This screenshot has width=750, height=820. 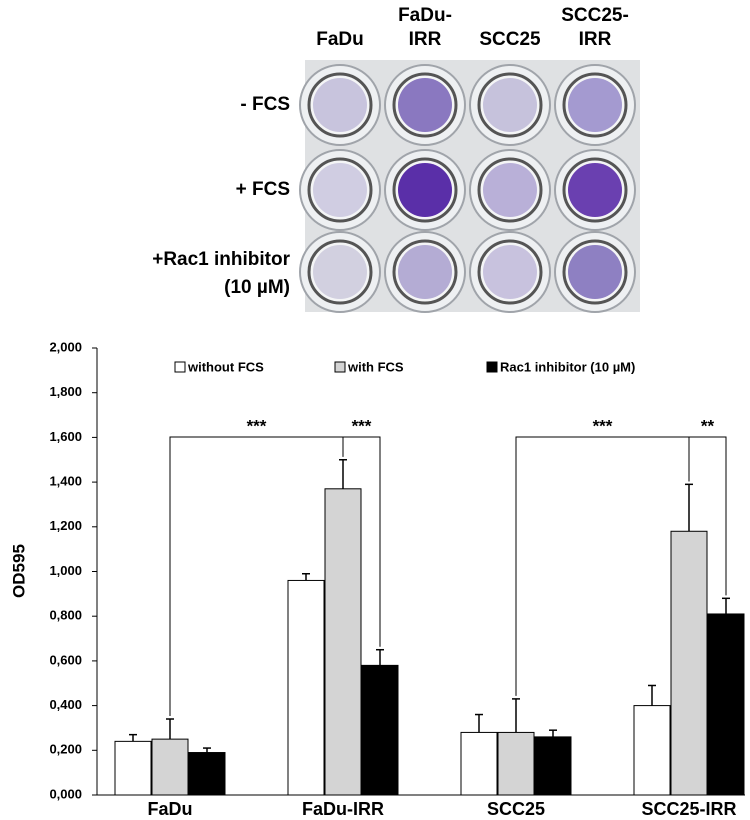 What do you see at coordinates (567, 366) in the screenshot?
I see `legend-label: Rac1 inhibitor (10 µM)` at bounding box center [567, 366].